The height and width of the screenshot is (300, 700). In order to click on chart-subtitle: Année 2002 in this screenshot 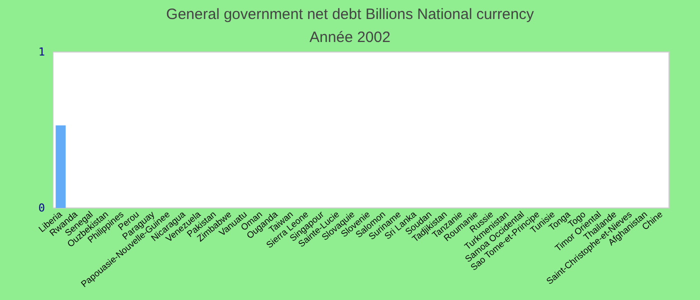, I will do `click(350, 37)`.